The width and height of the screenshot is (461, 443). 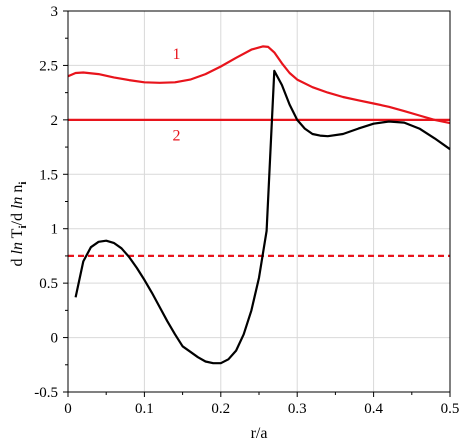 I want to click on x-tick-label-5: 0.5, so click(x=450, y=409).